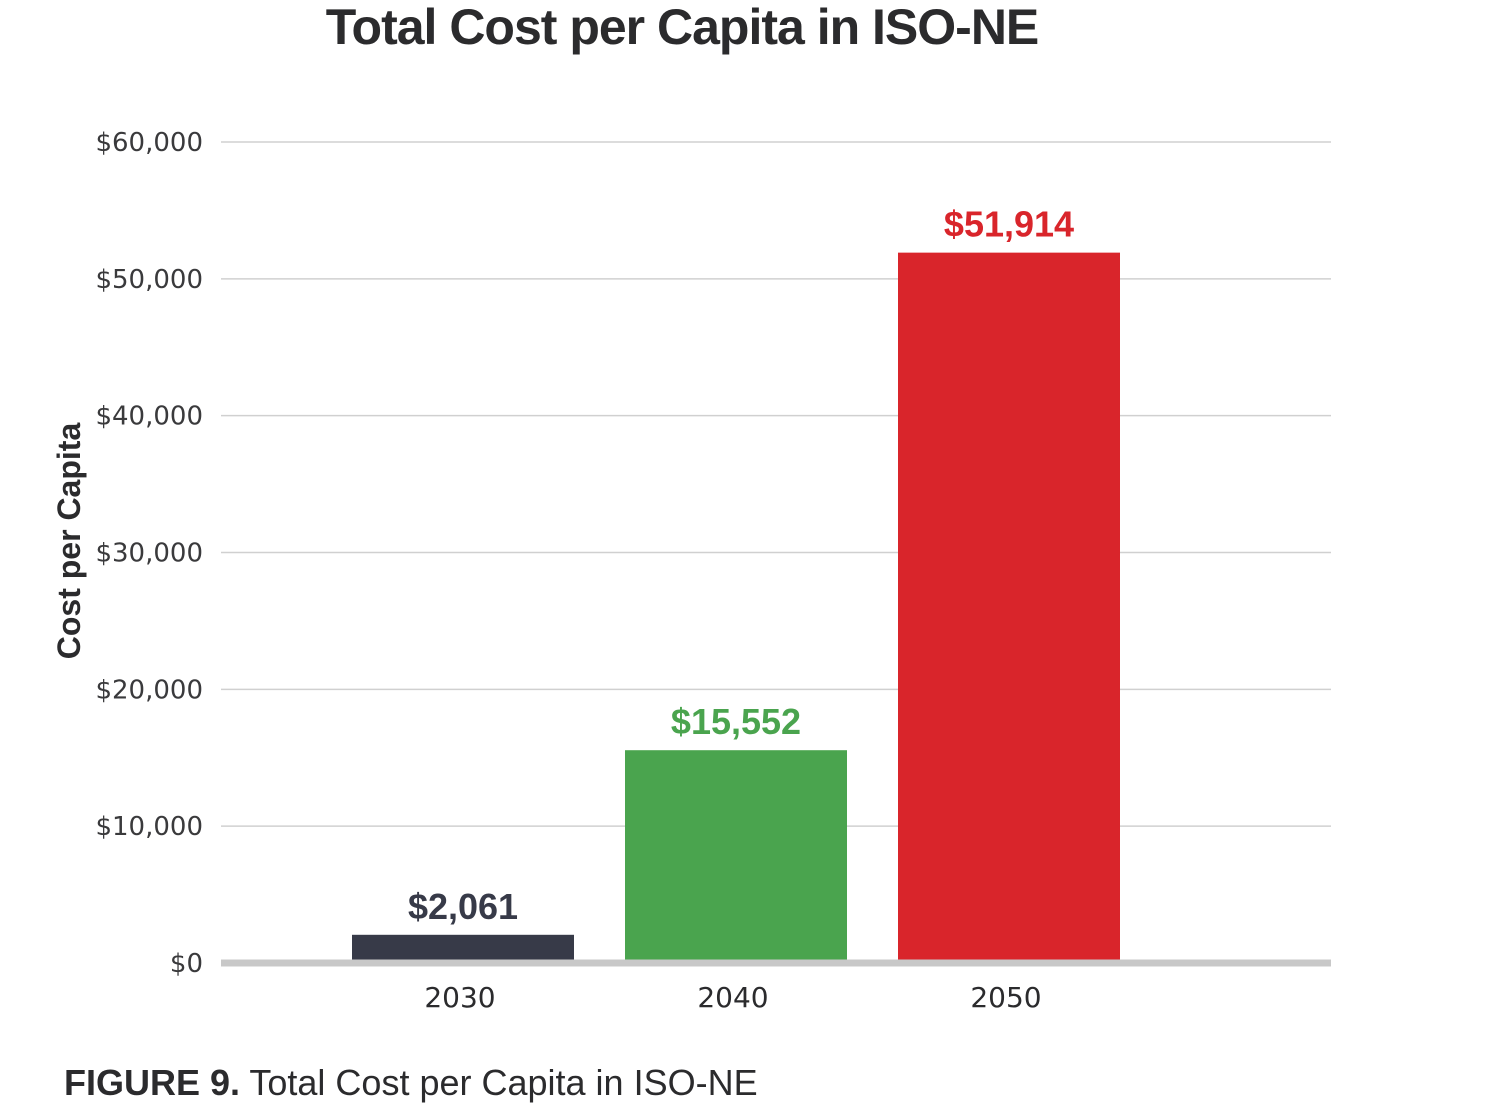  What do you see at coordinates (459, 997) in the screenshot?
I see `x-tick-label-2030: 2030` at bounding box center [459, 997].